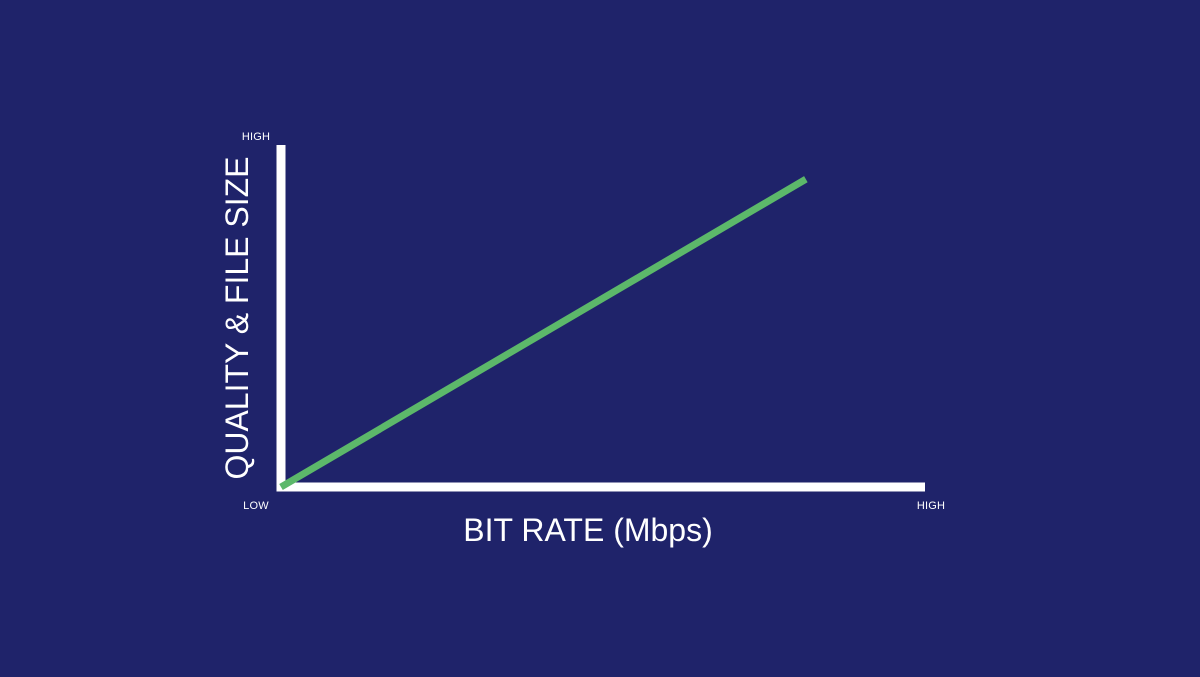 Image resolution: width=1200 pixels, height=677 pixels. What do you see at coordinates (237, 317) in the screenshot?
I see `y-axis-title: QUALITY & FILE SIZE` at bounding box center [237, 317].